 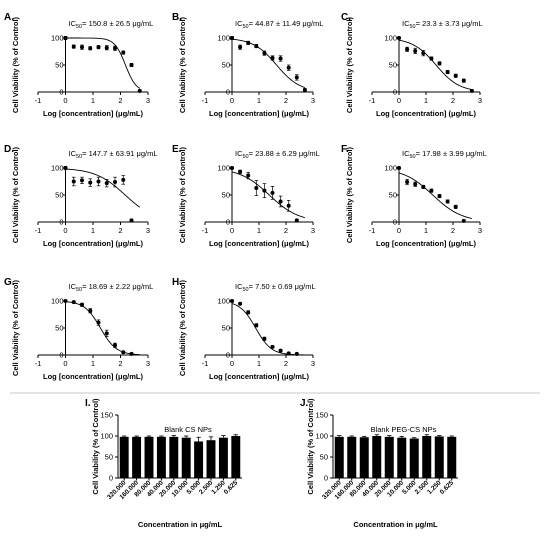 What do you see at coordinates (15, 64) in the screenshot?
I see `y-axis-title-a: Cell Viability (% of Control)` at bounding box center [15, 64].